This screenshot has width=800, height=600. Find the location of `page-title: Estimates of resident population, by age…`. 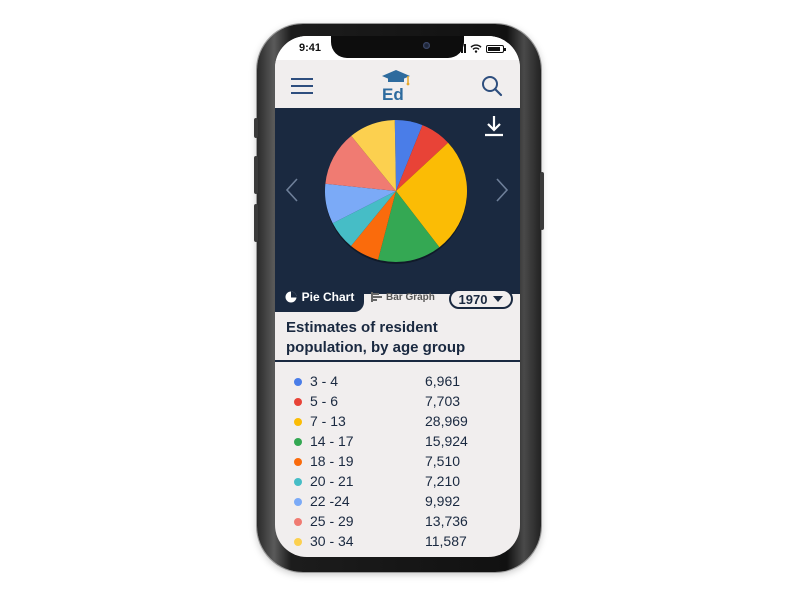

page-title: Estimates of resident population, by age… is located at coordinates (376, 337).